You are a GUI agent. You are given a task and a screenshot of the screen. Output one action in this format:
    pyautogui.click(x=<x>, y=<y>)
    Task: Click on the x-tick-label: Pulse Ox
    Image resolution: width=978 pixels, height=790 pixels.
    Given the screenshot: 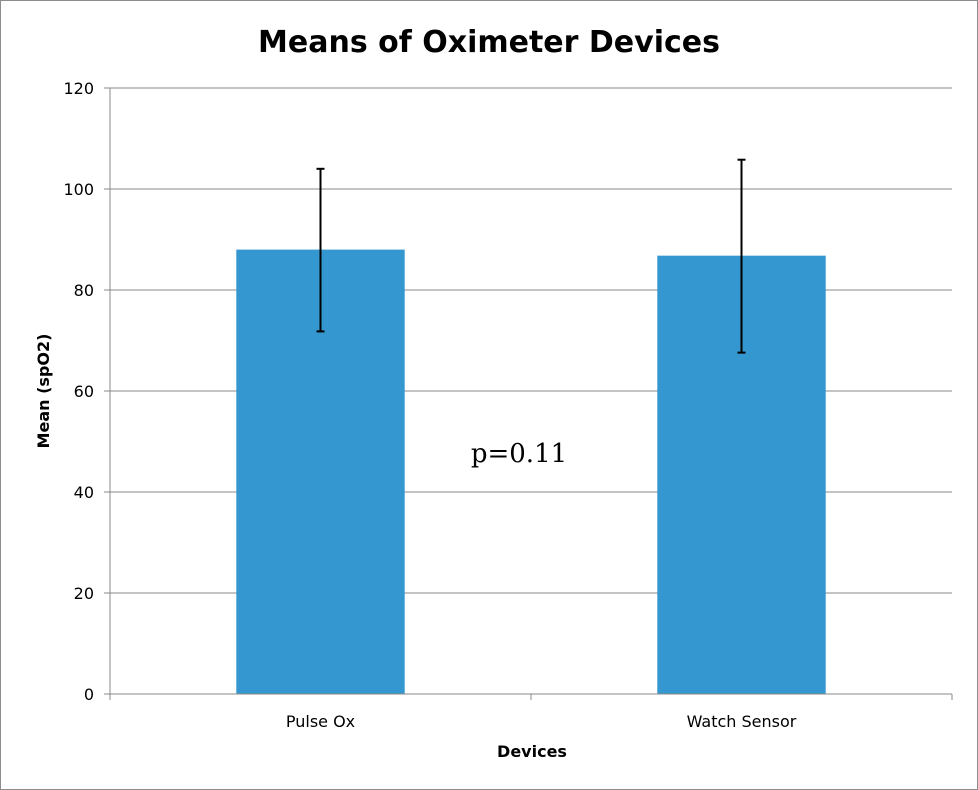 What is the action you would take?
    pyautogui.click(x=320, y=721)
    